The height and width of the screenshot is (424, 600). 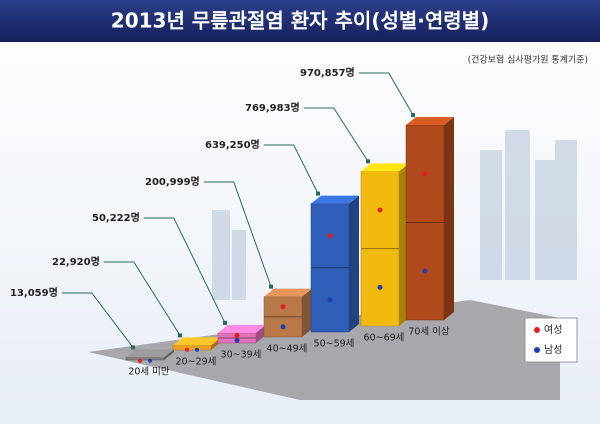 I want to click on value-label: 769,983명, so click(x=272, y=107).